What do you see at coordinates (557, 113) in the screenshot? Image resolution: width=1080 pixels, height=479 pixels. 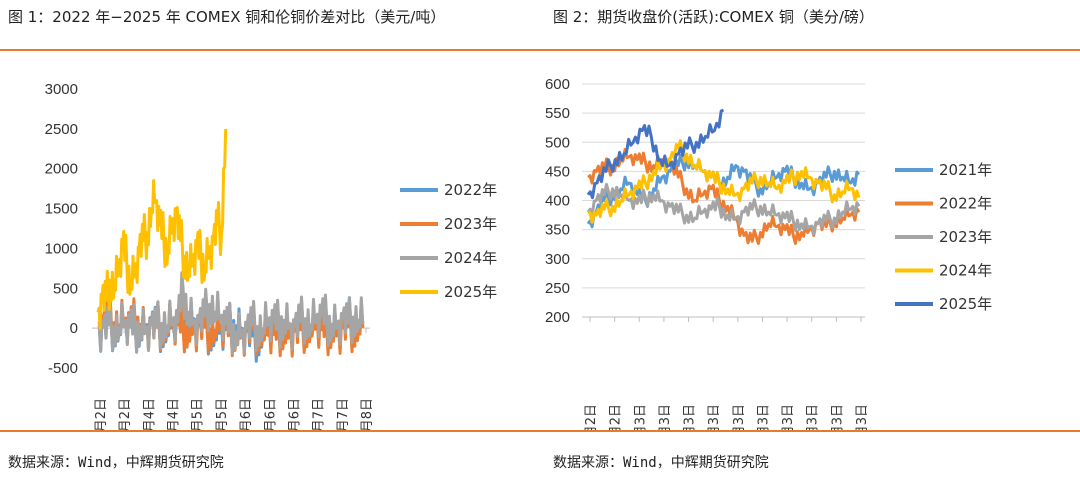 I see `chart2-y-tick-label: 550` at bounding box center [557, 113].